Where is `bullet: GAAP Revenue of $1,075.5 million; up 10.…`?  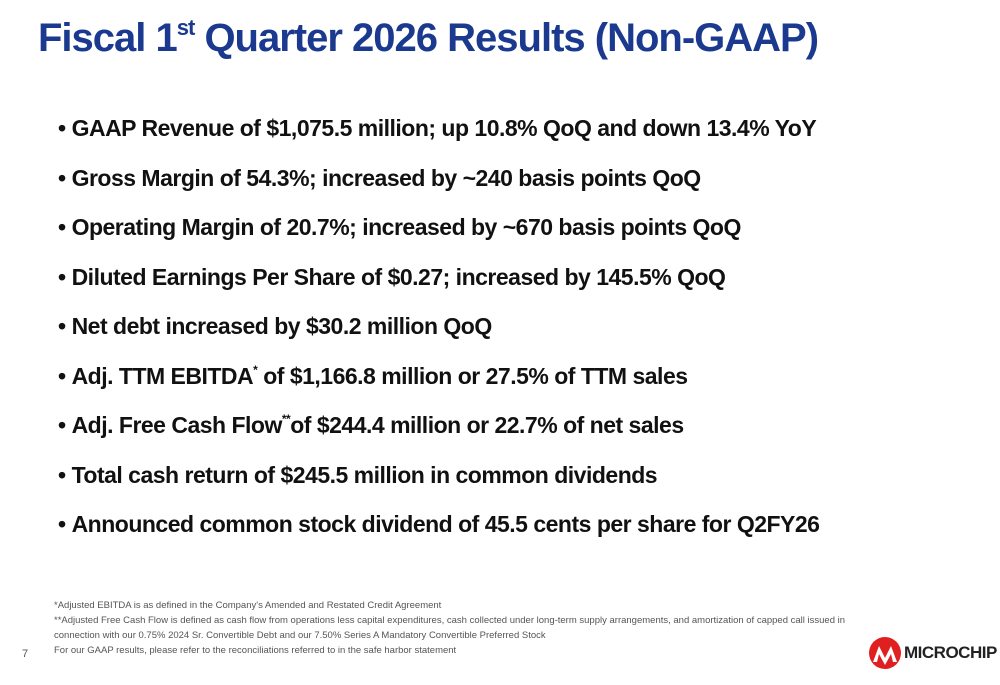
bullet: GAAP Revenue of $1,075.5 million; up 10.… is located at coordinates (438, 133).